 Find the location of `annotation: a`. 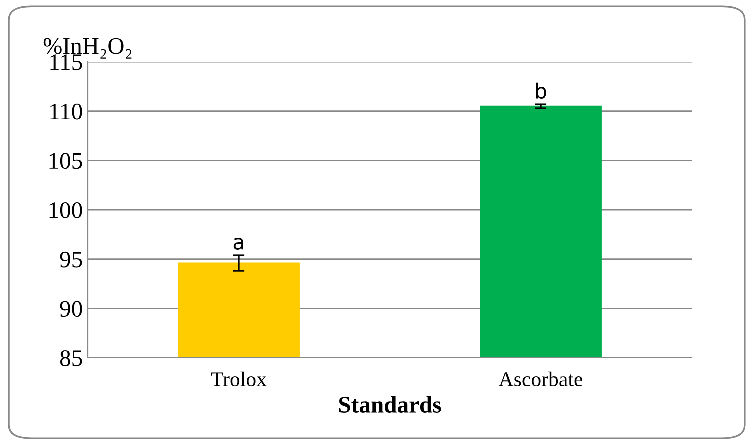

annotation: a is located at coordinates (239, 244).